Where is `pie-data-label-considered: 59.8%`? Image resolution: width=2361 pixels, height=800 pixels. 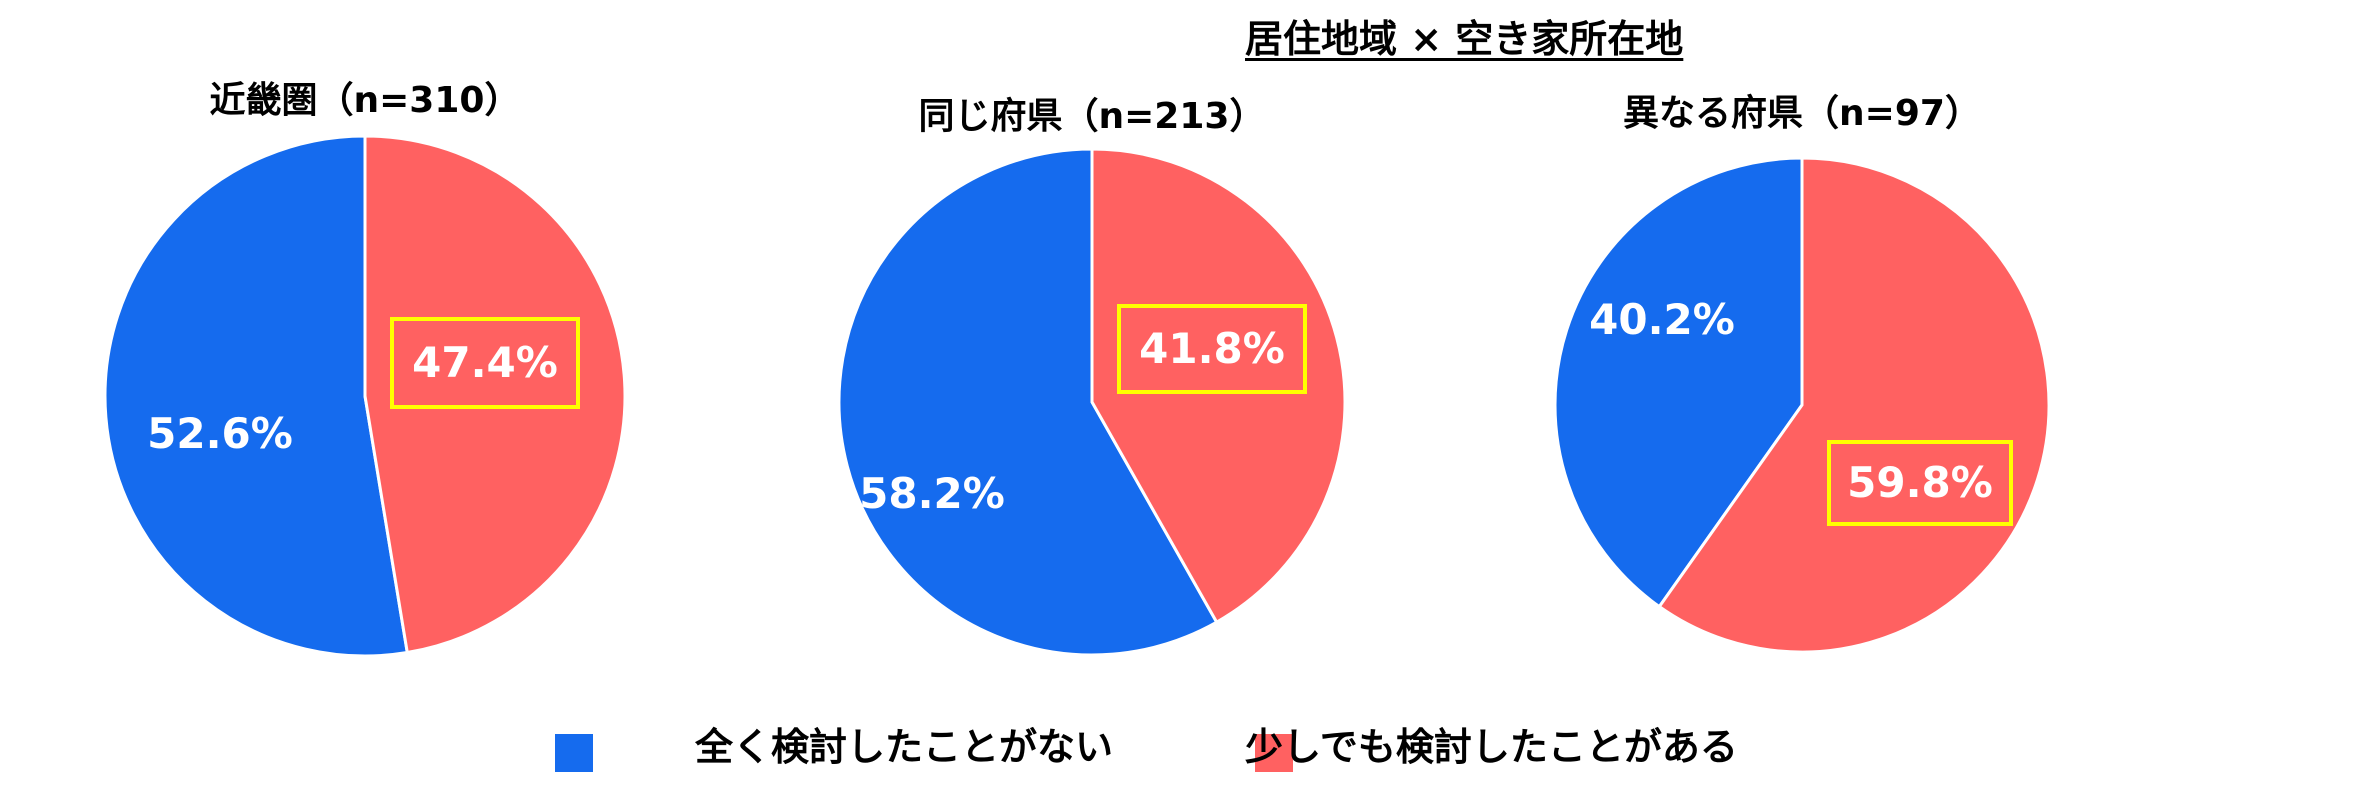
pie-data-label-considered: 59.8% is located at coordinates (1920, 482).